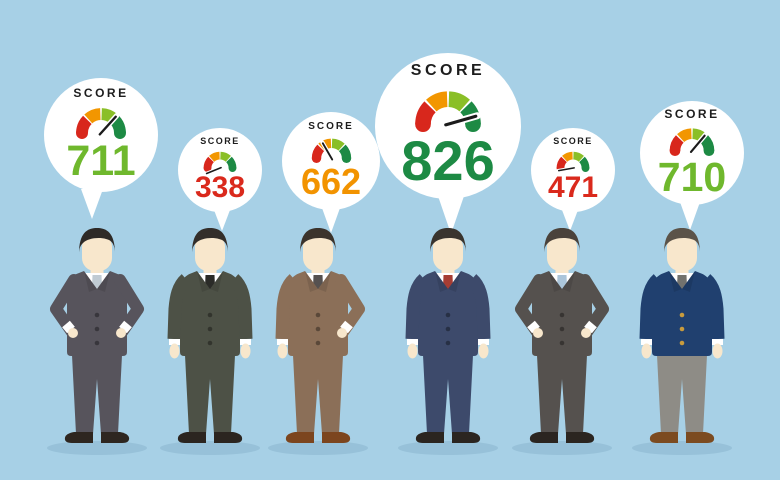  I want to click on score-value: 662, so click(331, 181).